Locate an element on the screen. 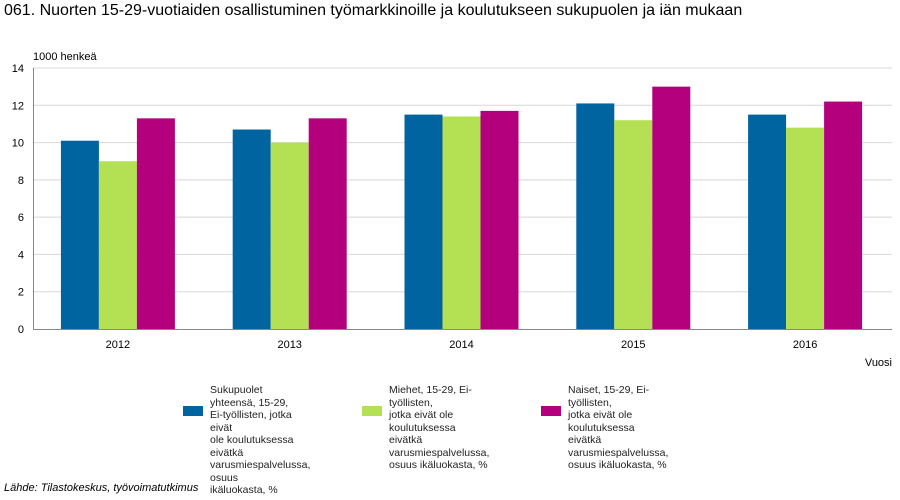 The width and height of the screenshot is (900, 500). legend-label-line: Naiset, 15-29, Ei-työllisten, is located at coordinates (609, 396).